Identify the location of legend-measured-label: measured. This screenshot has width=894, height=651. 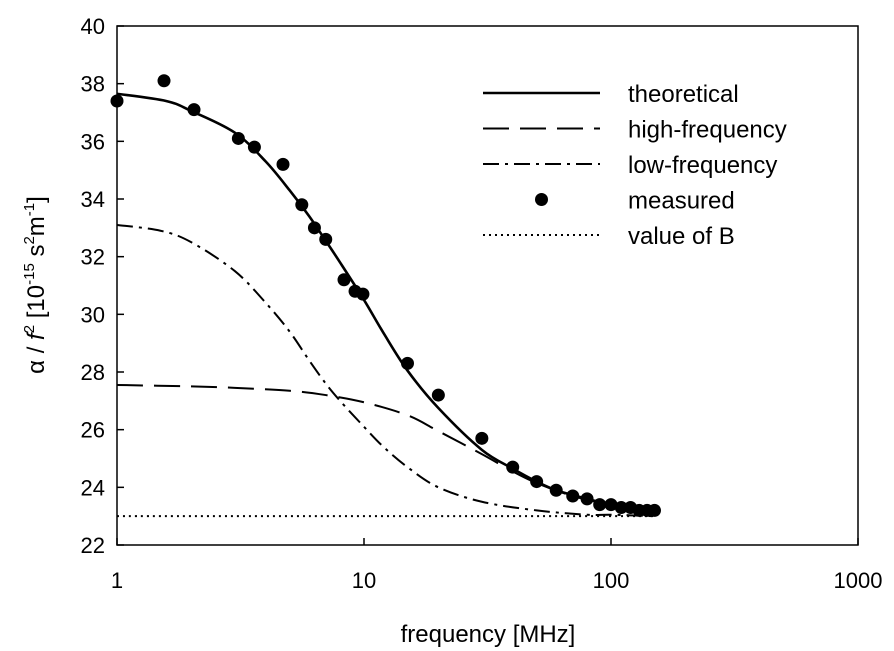
(681, 201).